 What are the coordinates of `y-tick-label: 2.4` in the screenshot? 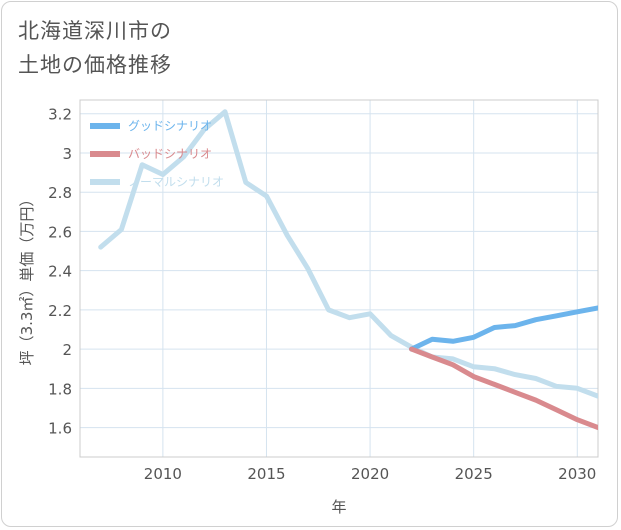 It's located at (60, 272).